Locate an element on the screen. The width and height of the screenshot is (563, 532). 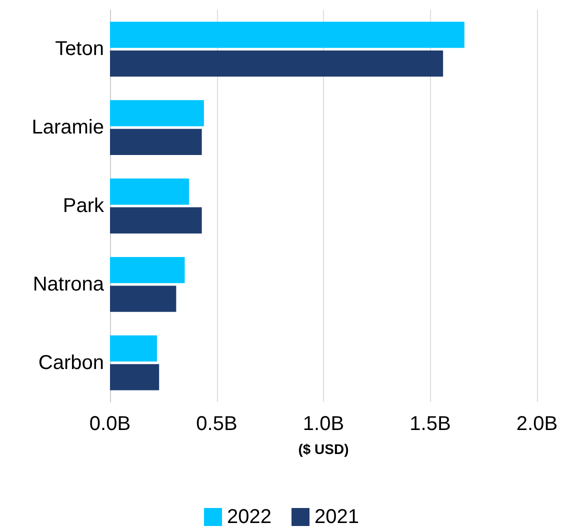
y-tick-label: Carbon is located at coordinates (71, 363).